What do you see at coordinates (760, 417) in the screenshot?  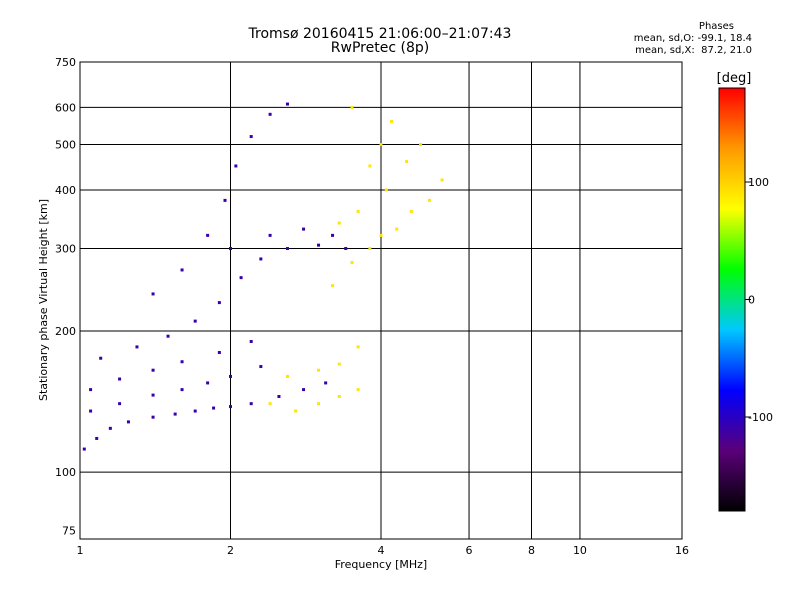 I see `colorbar-tick-label: -100` at bounding box center [760, 417].